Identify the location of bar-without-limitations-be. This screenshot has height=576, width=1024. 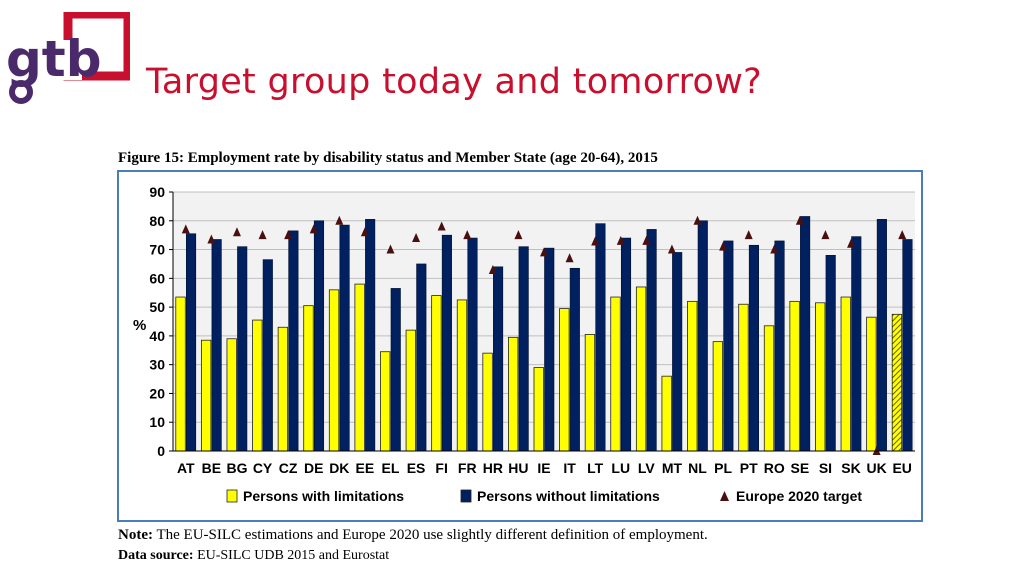
(216, 345).